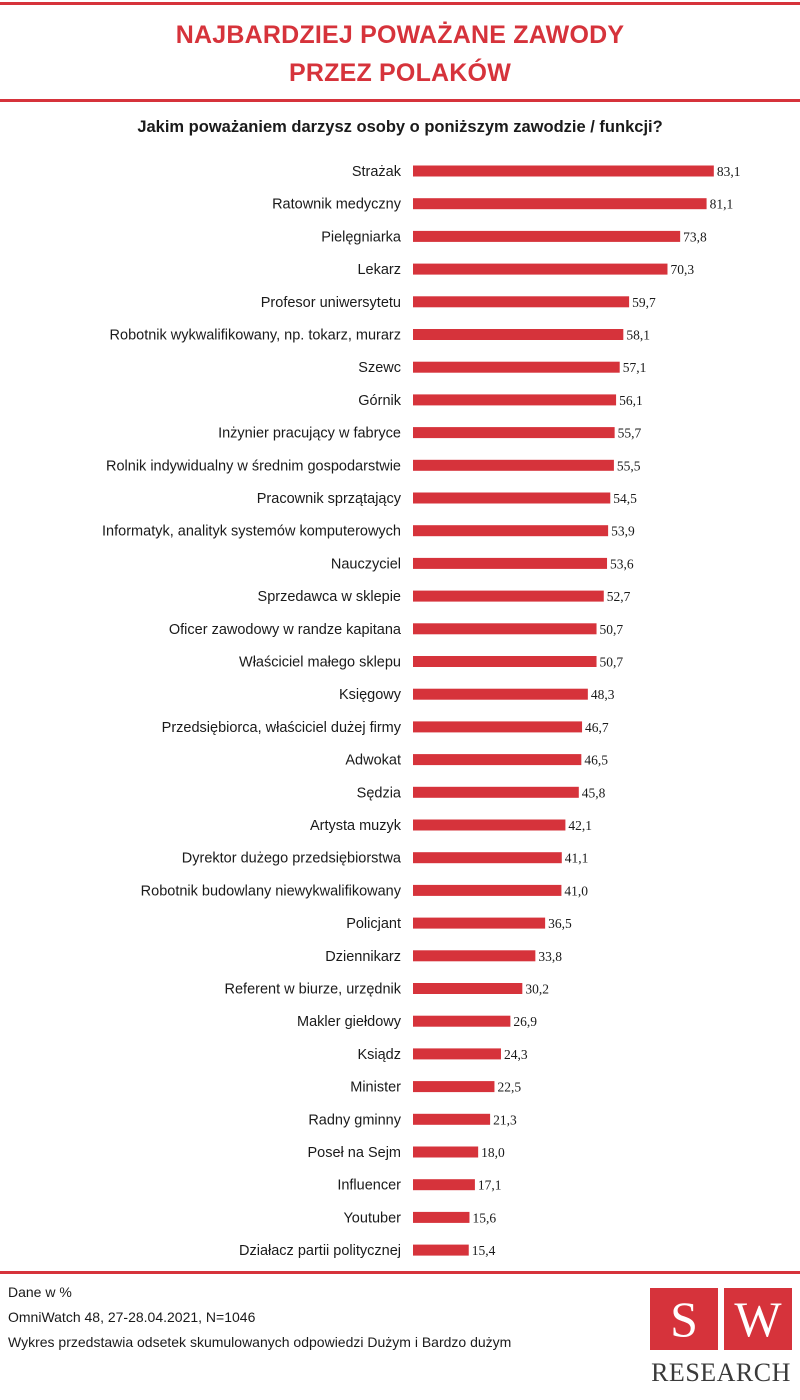 This screenshot has width=800, height=1400. Describe the element at coordinates (400, 1272) in the screenshot. I see `footer-rule` at that location.